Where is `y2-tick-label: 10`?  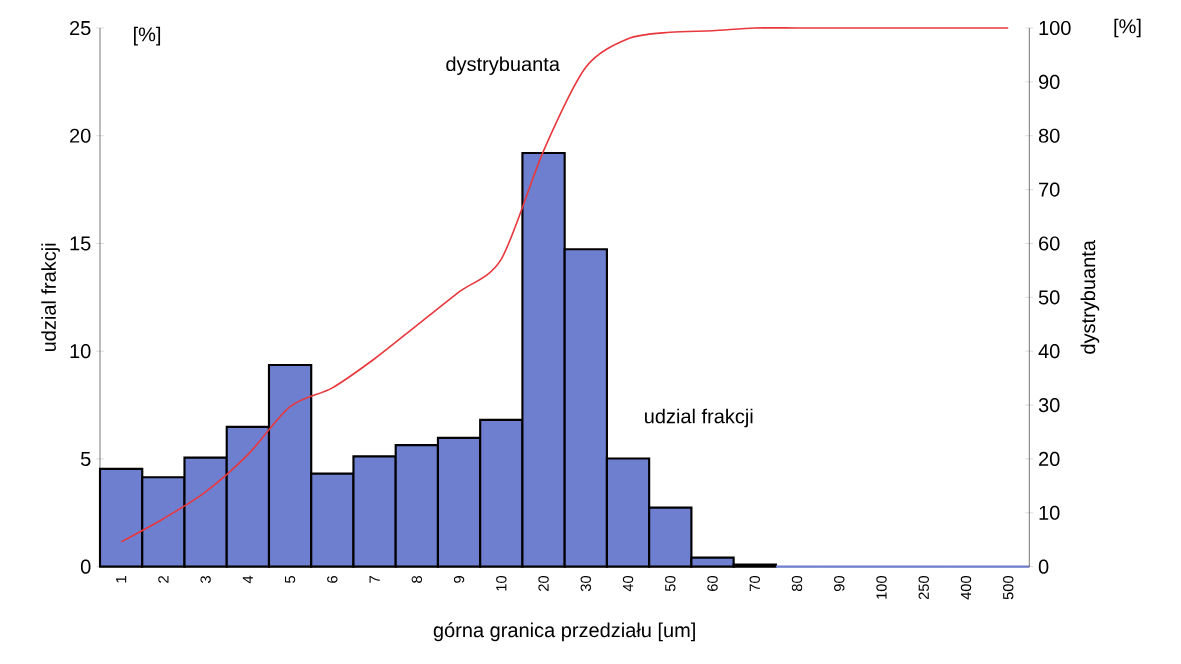 y2-tick-label: 10 is located at coordinates (1049, 512).